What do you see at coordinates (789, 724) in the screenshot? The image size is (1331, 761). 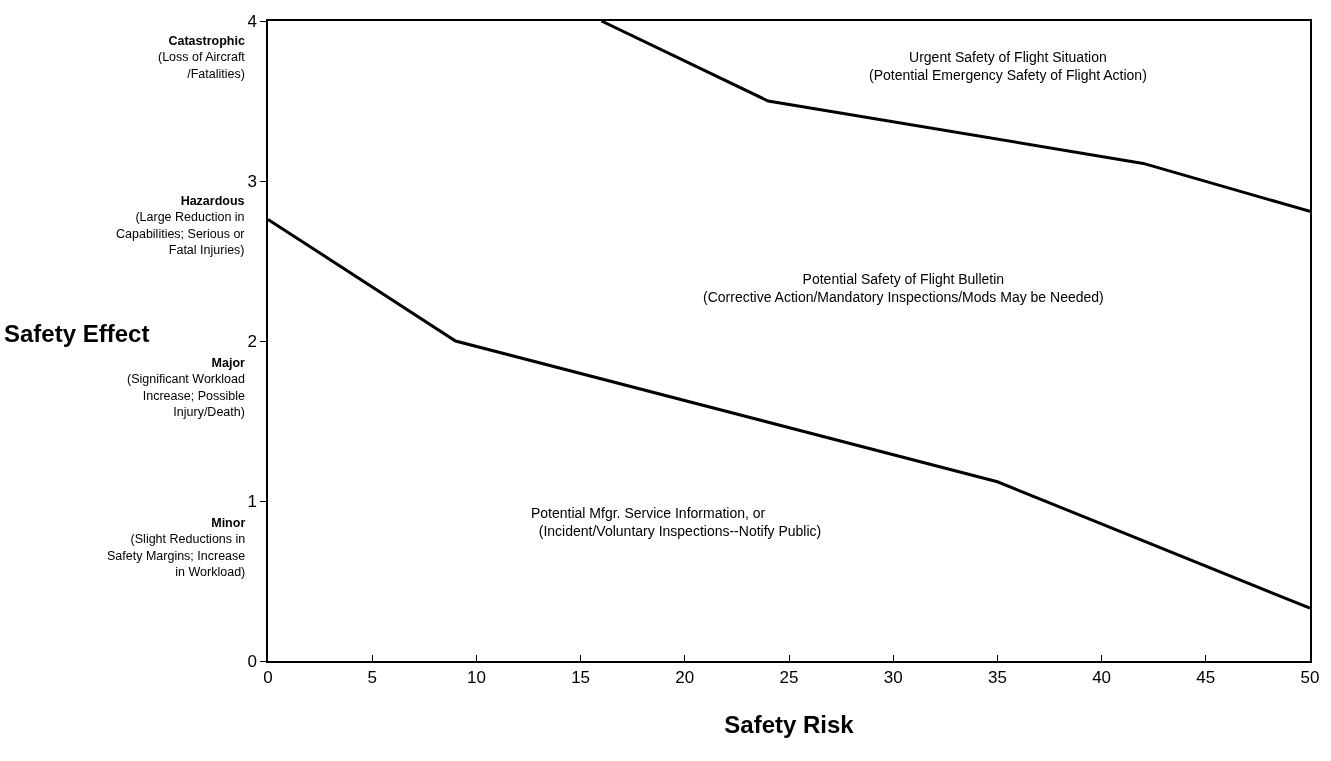 I see `x-axis-title: Safety Risk` at bounding box center [789, 724].